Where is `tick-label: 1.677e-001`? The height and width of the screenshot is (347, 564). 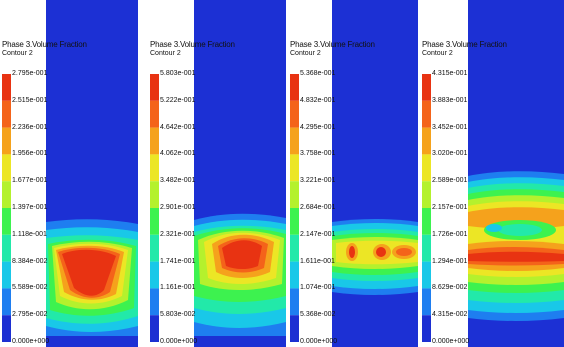
tick-label: 1.677e-001 is located at coordinates (30, 181).